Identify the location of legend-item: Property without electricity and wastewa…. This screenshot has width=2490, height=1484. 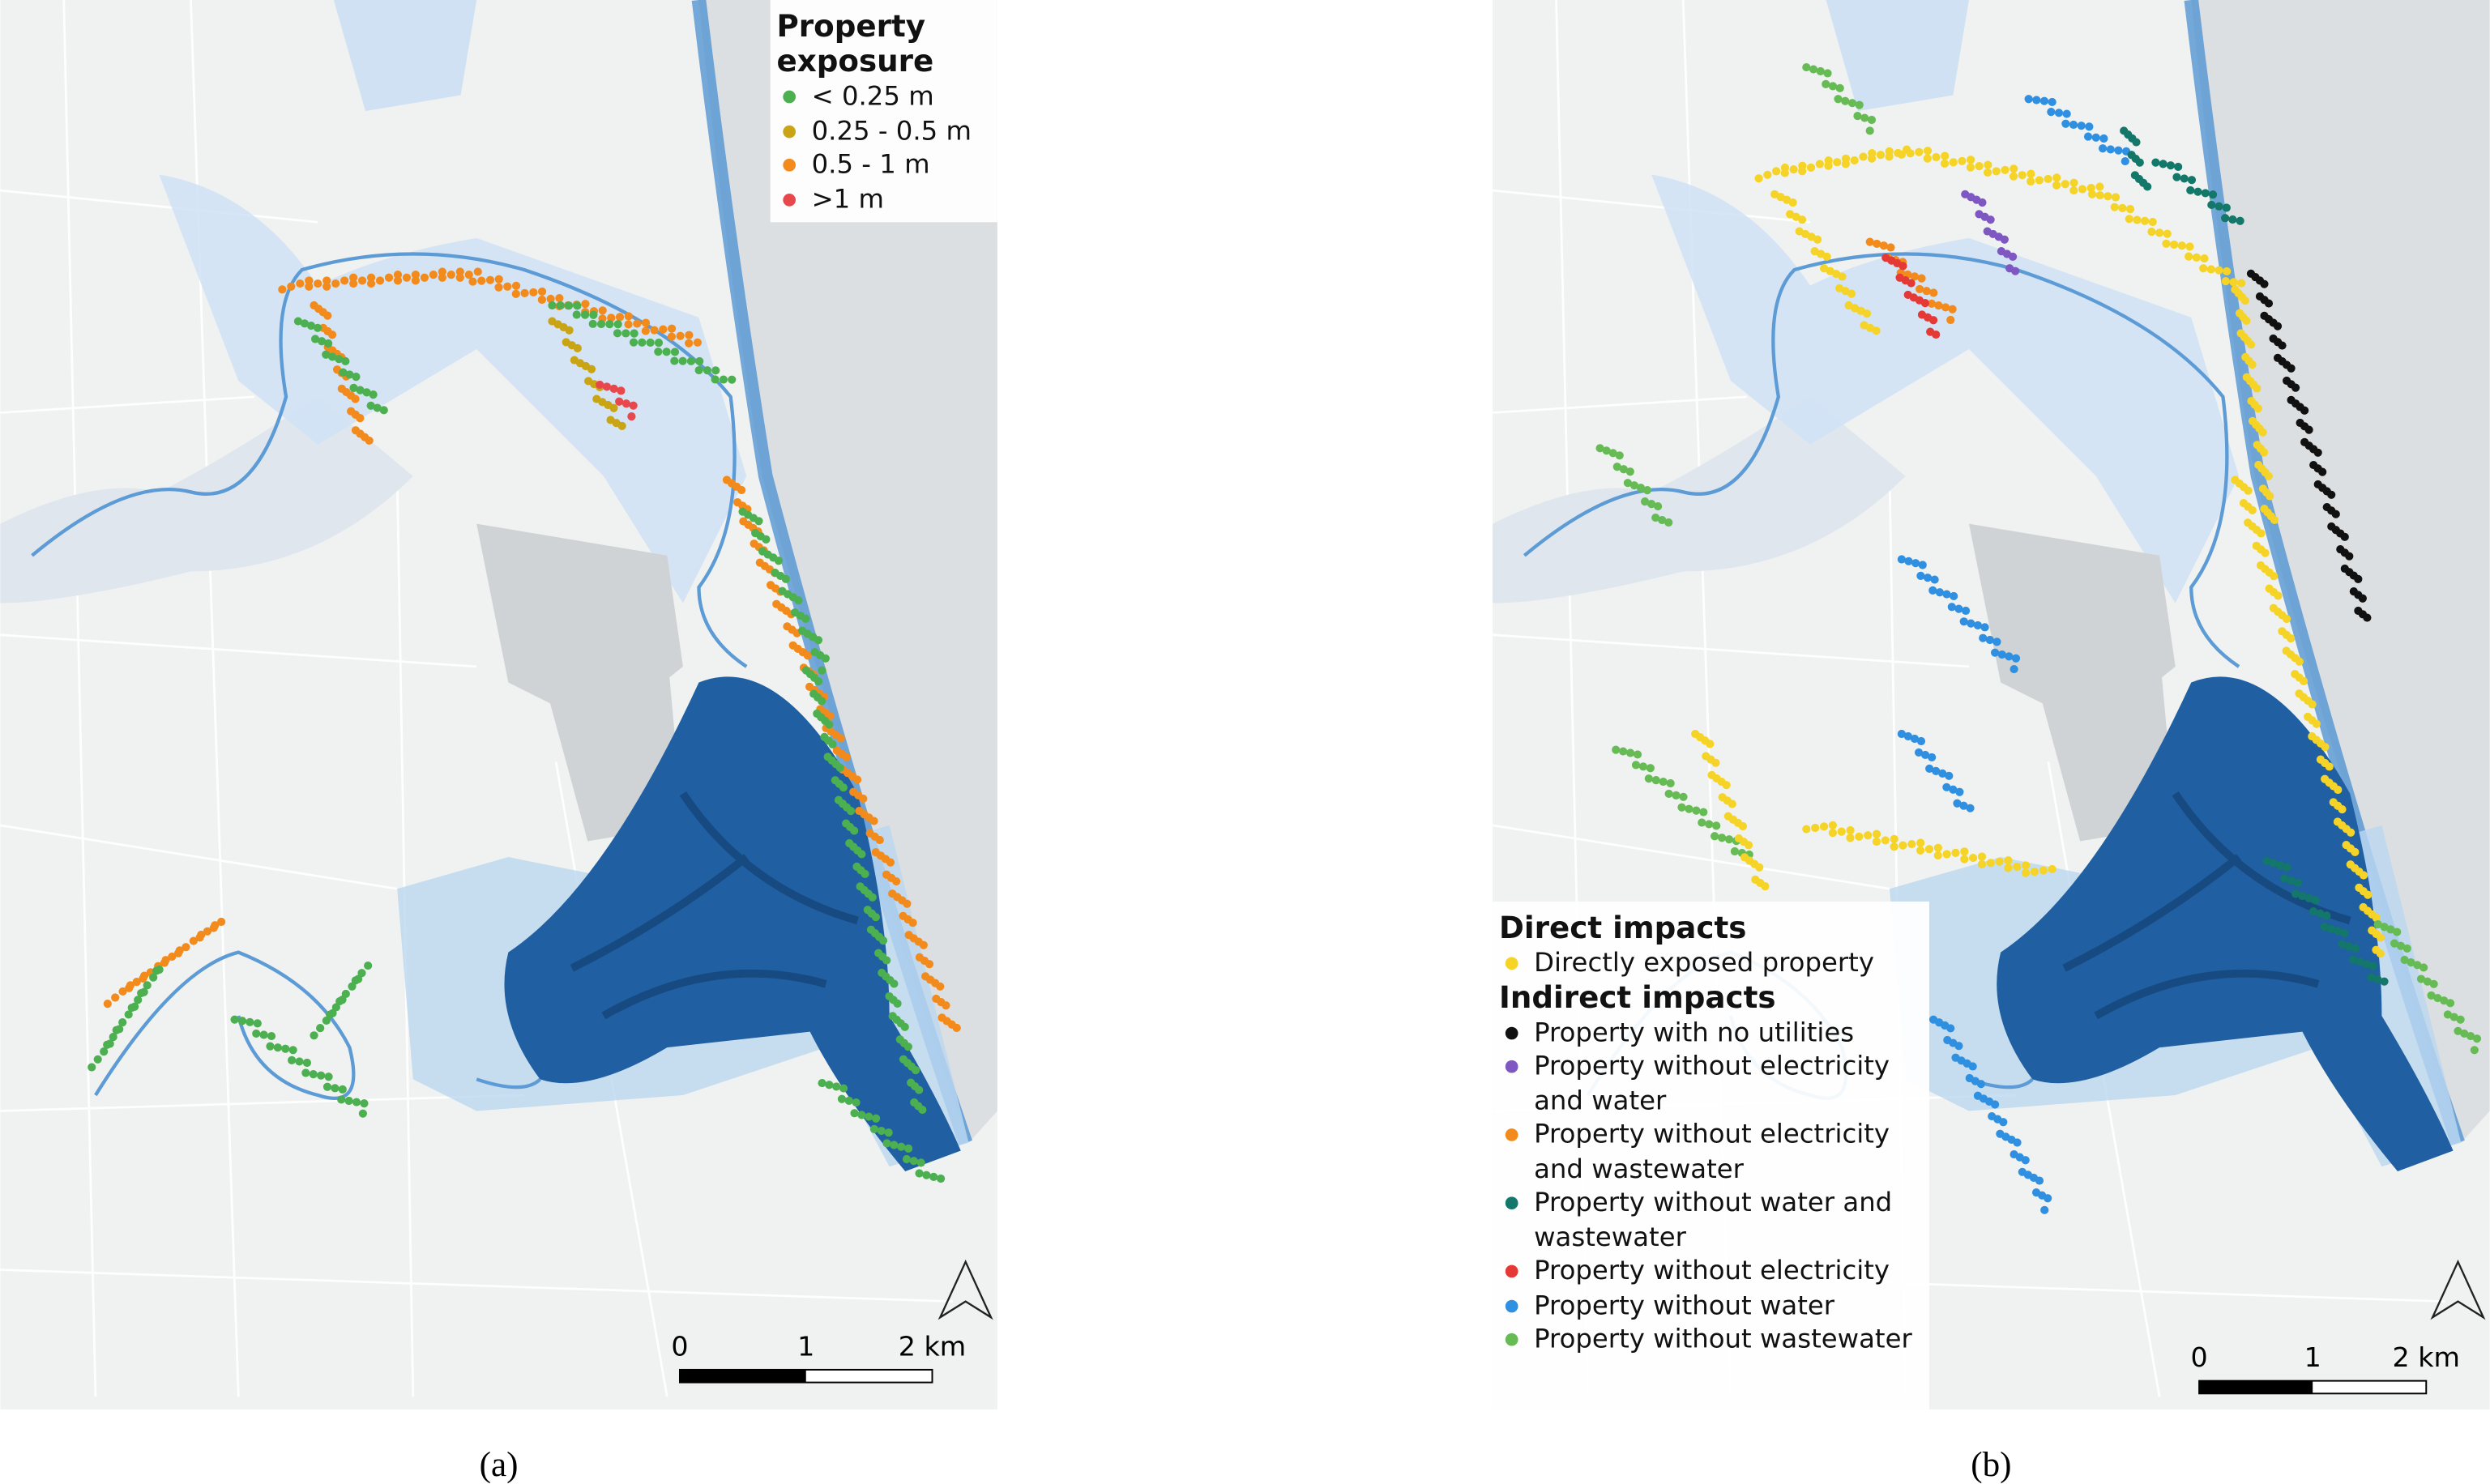
(1713, 1151).